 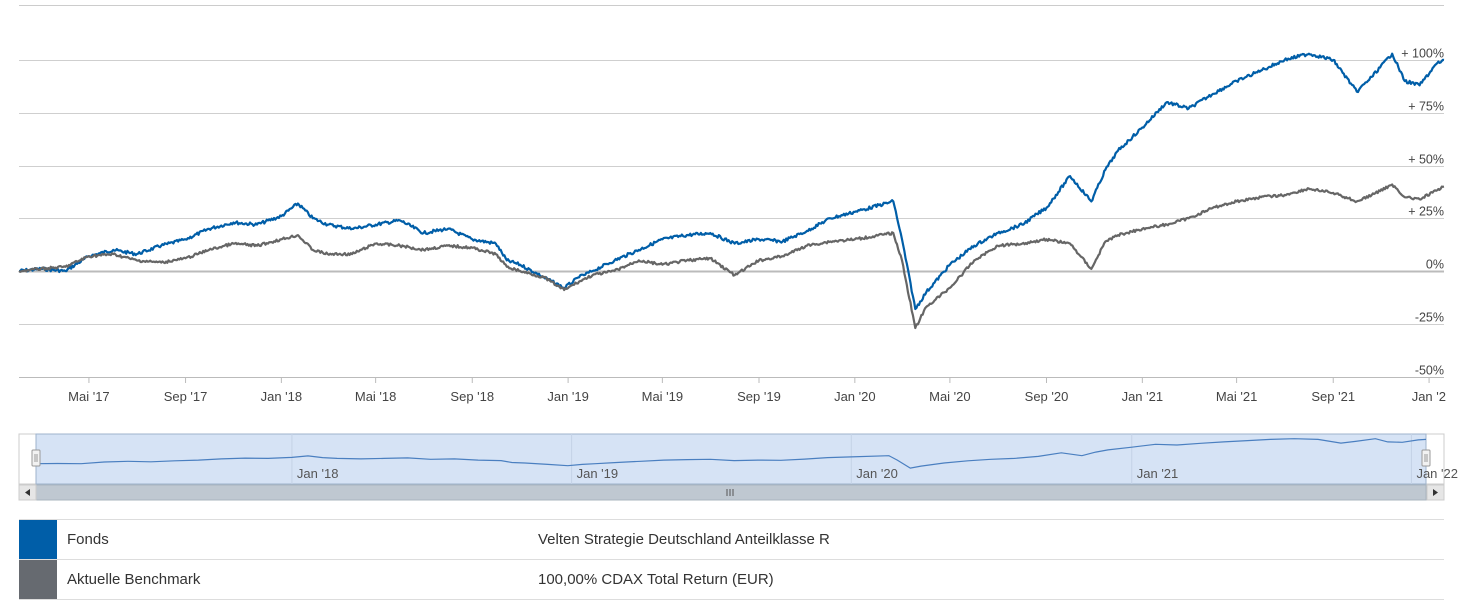 I want to click on x-tick-label: Jan '18, so click(x=282, y=396).